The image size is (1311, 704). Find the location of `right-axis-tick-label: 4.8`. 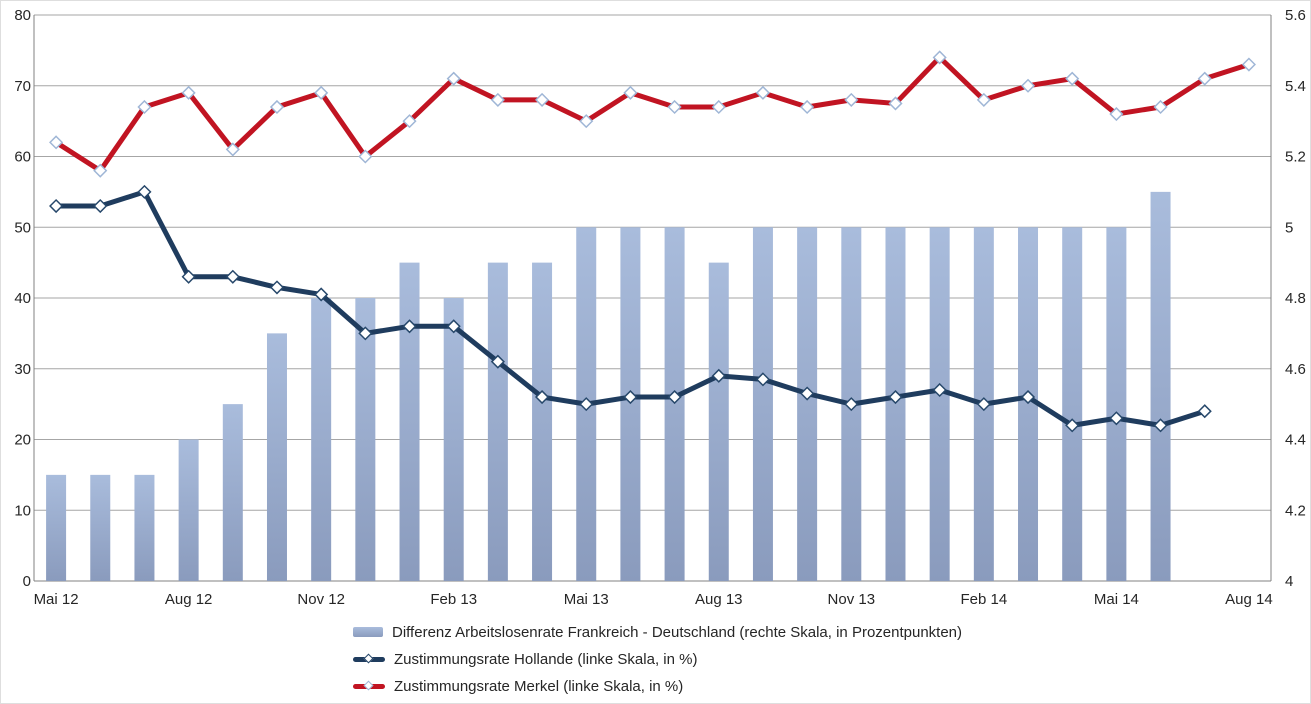

right-axis-tick-label: 4.8 is located at coordinates (1295, 298).